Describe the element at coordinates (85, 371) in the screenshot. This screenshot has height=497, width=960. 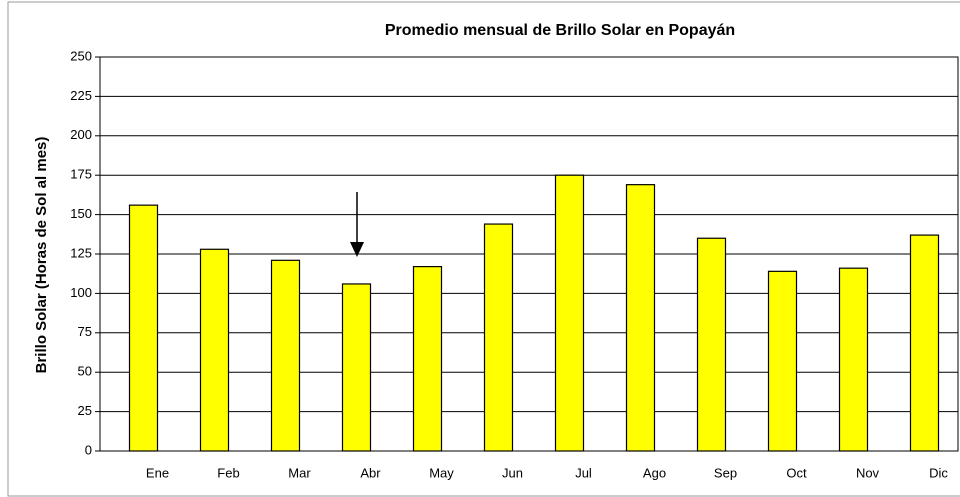
I see `y-tick-label: 50` at that location.